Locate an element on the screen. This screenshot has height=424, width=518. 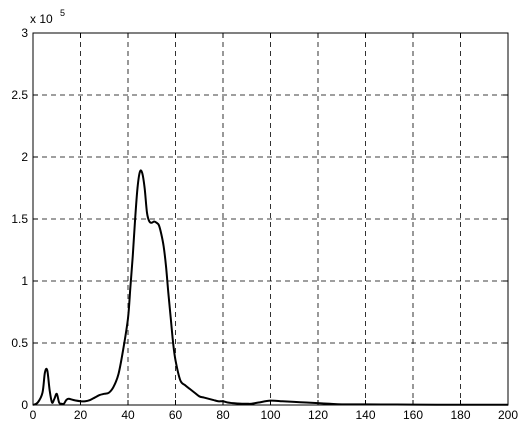
x-tick-label: 160 is located at coordinates (413, 415).